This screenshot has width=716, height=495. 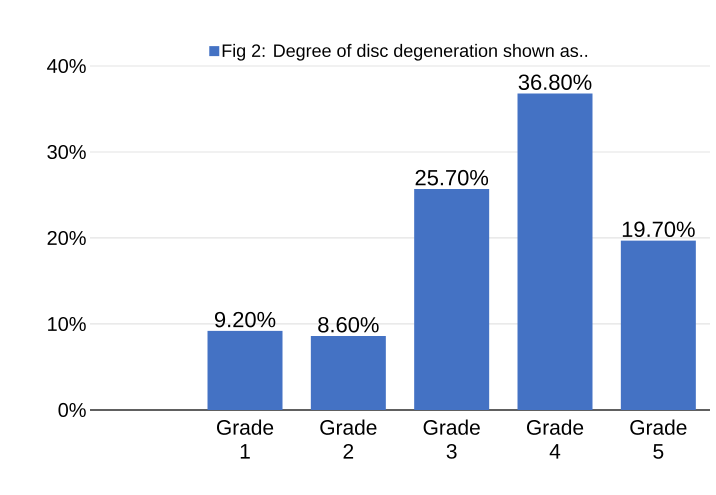 I want to click on data-label: 25.70%, so click(x=452, y=178).